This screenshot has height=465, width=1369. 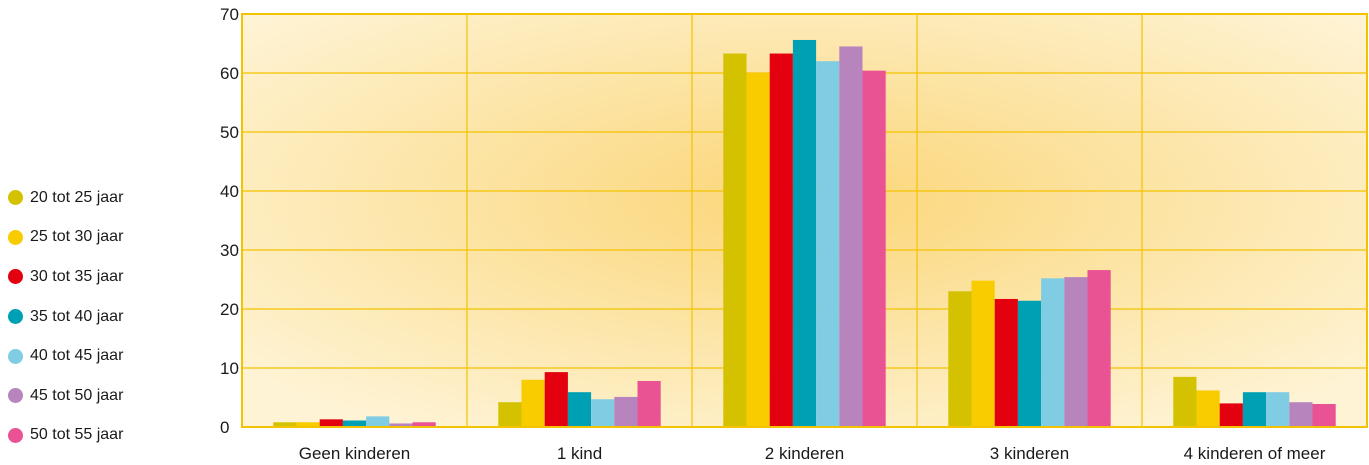 I want to click on y-tick-label: 40, so click(x=229, y=191).